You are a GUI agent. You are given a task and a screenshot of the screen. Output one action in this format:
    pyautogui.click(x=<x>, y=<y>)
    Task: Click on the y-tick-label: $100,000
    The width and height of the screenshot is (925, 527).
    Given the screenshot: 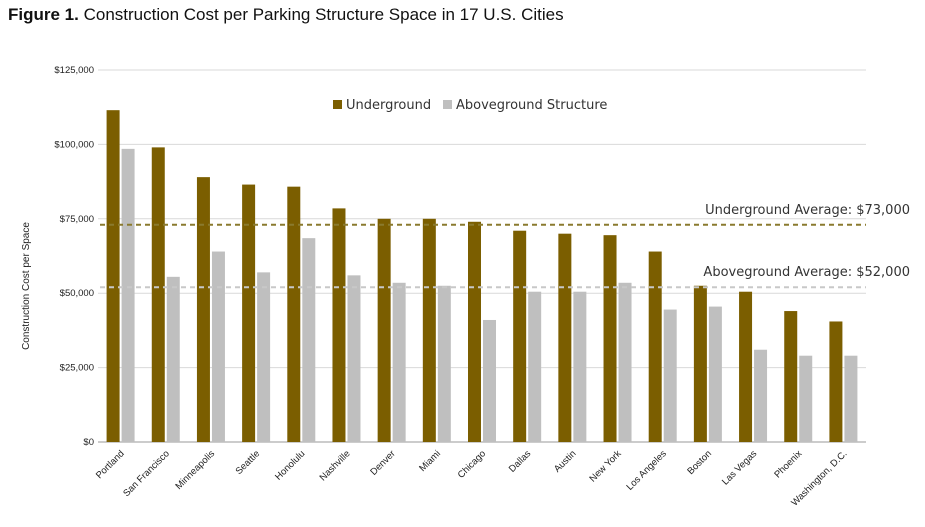 What is the action you would take?
    pyautogui.click(x=74, y=144)
    